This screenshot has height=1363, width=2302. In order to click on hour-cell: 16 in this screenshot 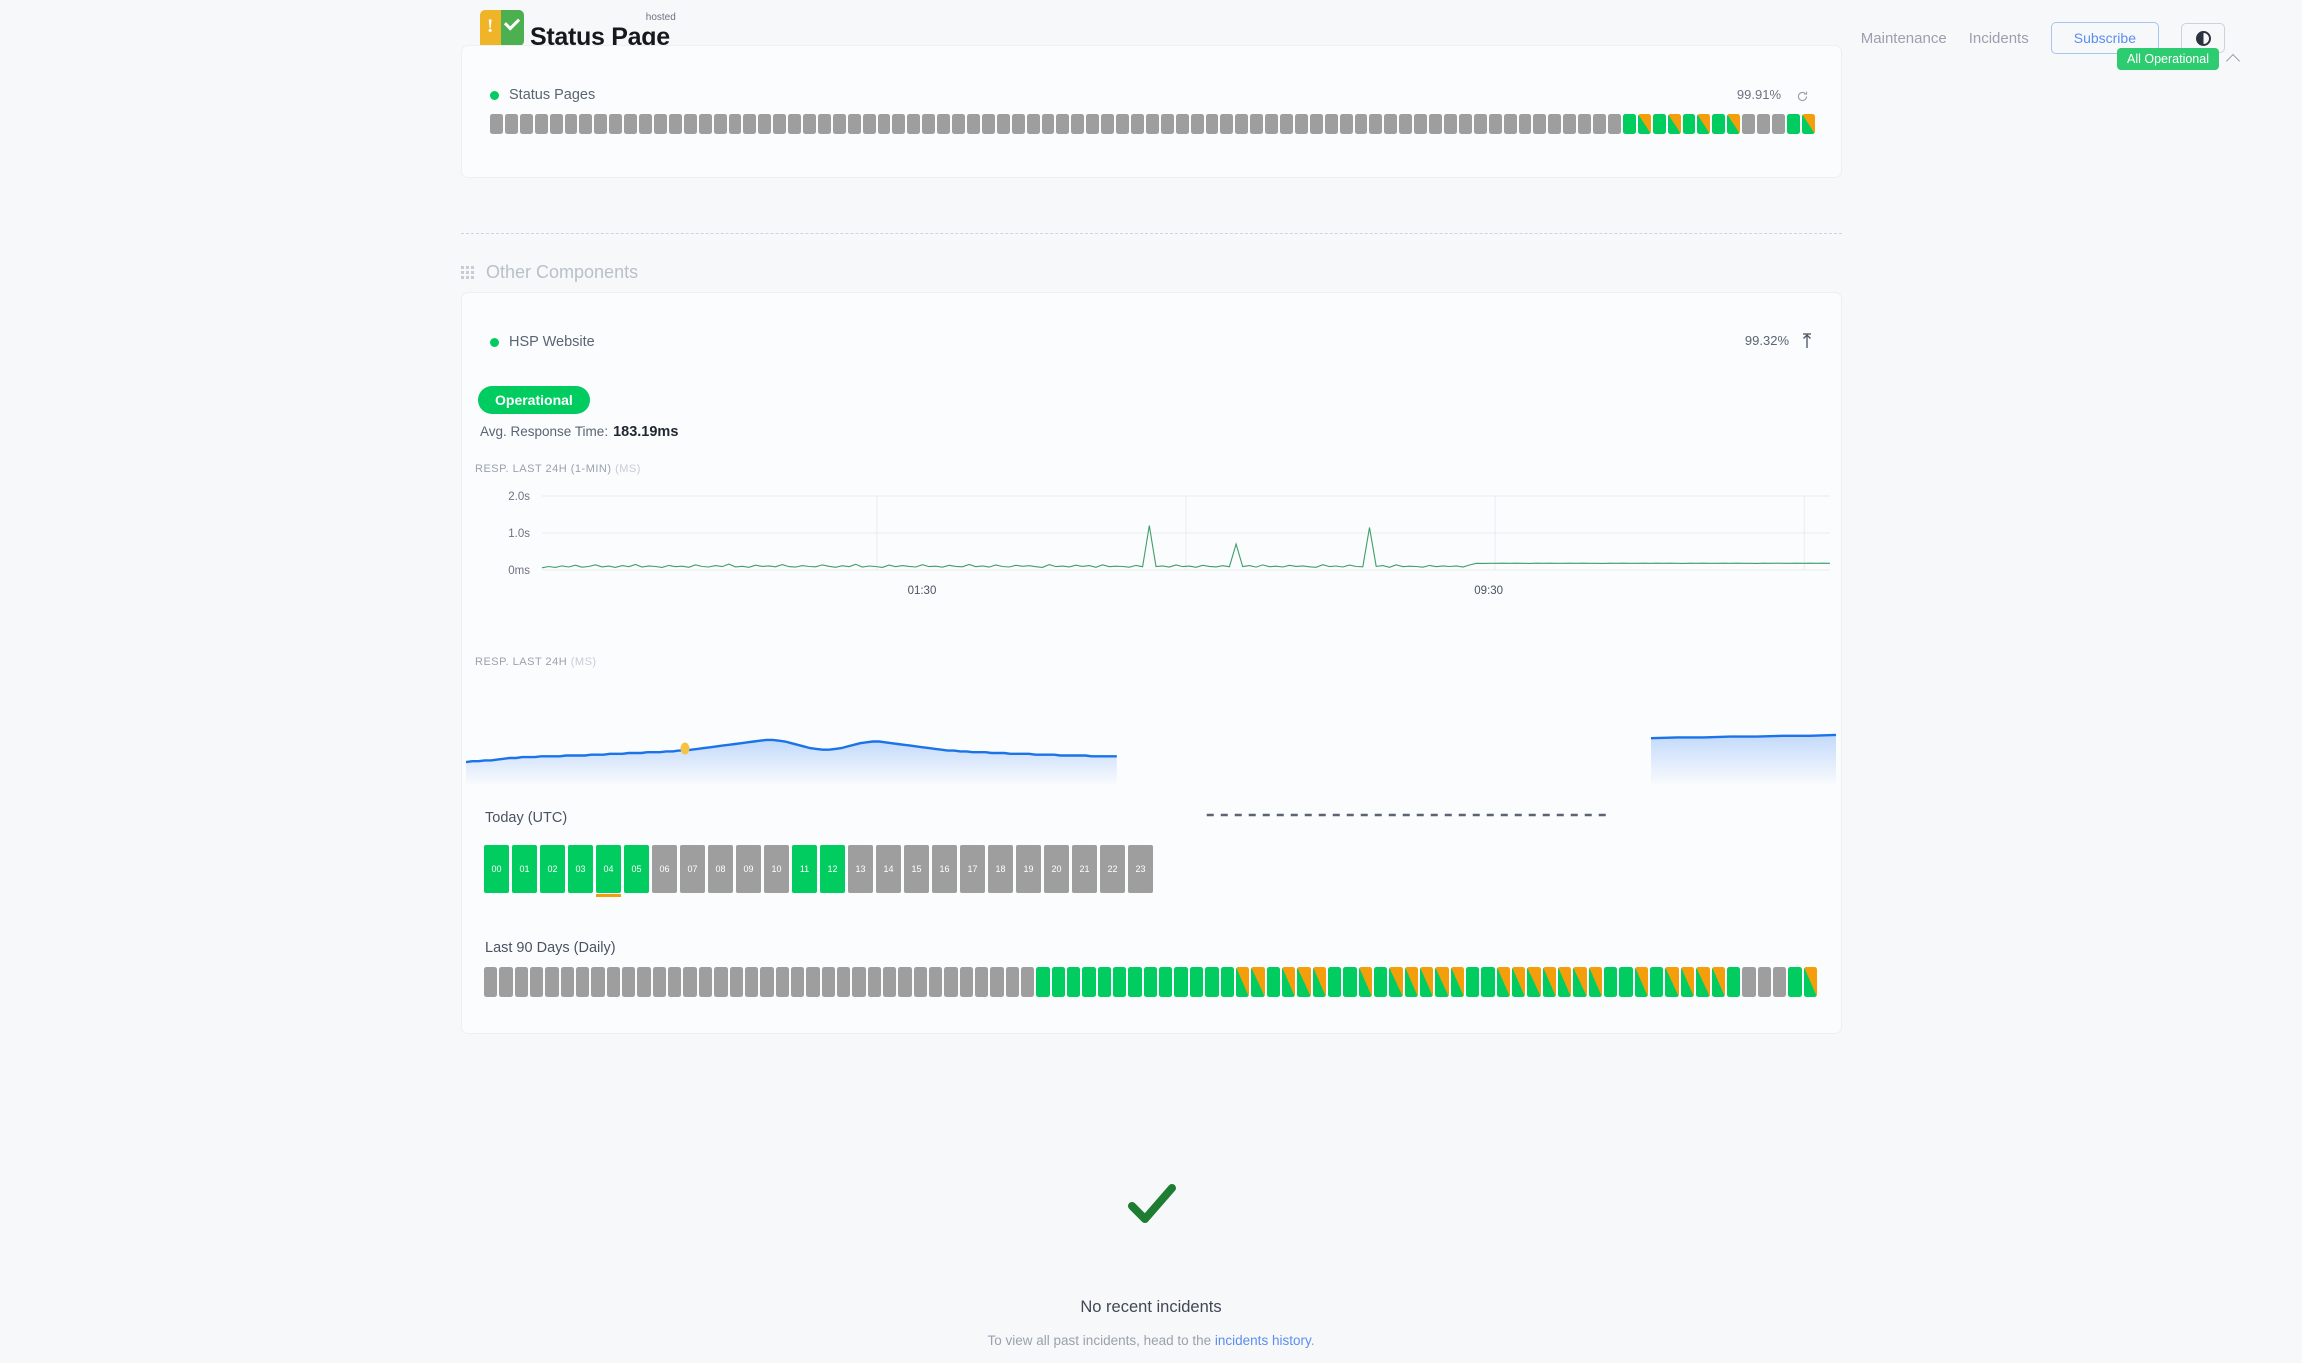, I will do `click(944, 869)`.